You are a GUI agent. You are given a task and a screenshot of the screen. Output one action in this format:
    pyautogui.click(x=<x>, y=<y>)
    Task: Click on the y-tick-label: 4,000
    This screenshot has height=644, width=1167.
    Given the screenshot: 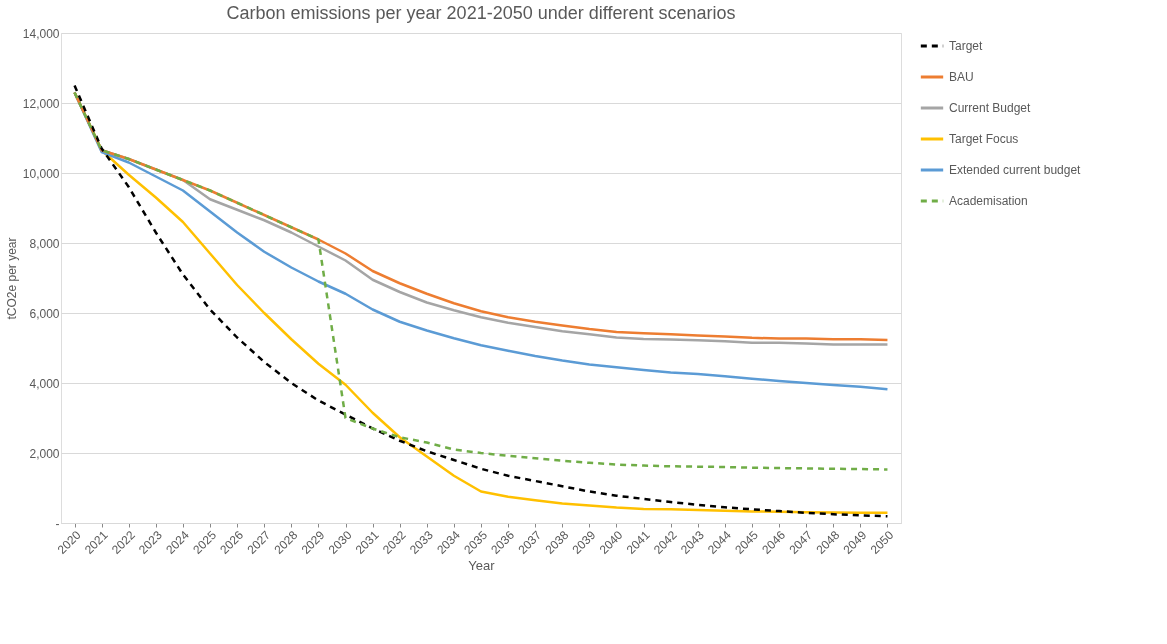 What is the action you would take?
    pyautogui.click(x=44, y=383)
    